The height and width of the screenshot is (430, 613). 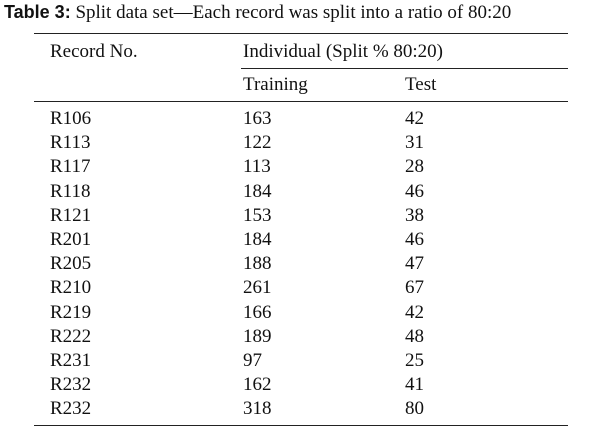 What do you see at coordinates (414, 167) in the screenshot?
I see `cell-test: 28` at bounding box center [414, 167].